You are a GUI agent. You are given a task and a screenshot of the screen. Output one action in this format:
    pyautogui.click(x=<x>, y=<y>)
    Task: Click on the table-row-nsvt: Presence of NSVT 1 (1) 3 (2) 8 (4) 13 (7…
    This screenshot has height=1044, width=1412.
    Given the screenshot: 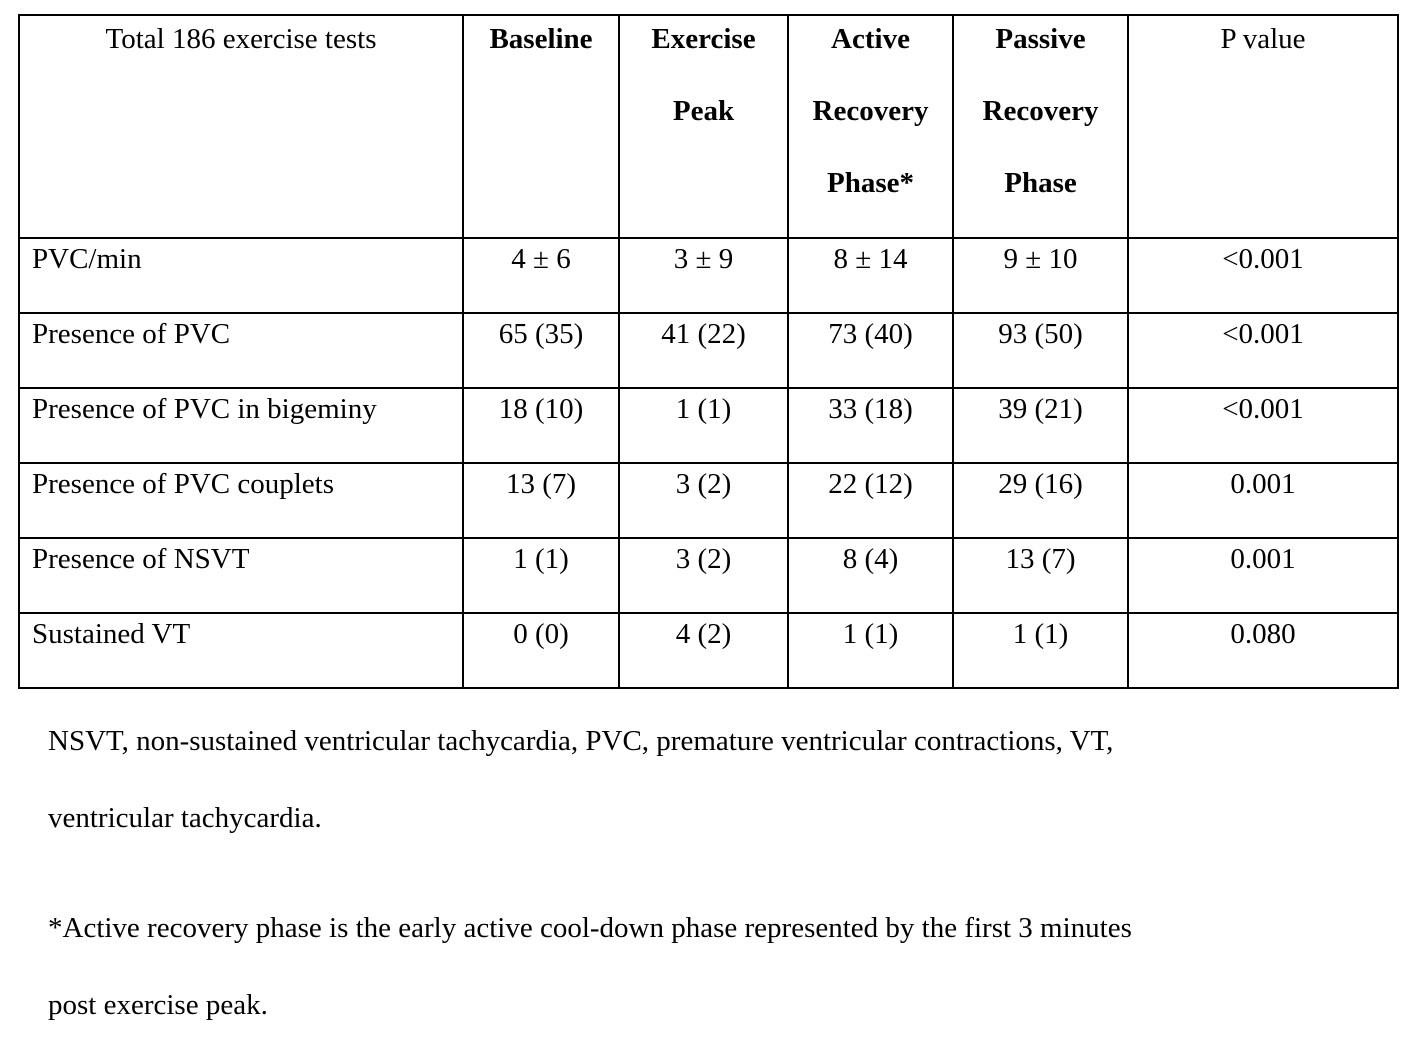 What is the action you would take?
    pyautogui.click(x=708, y=575)
    